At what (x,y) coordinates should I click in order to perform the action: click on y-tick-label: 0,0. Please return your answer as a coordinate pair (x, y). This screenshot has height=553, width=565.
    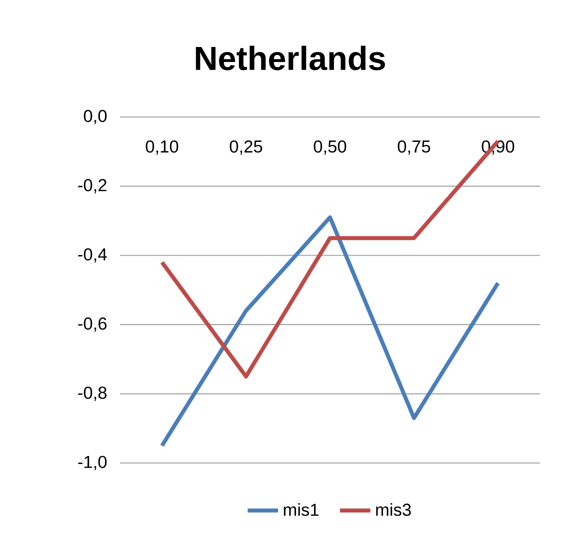
    Looking at the image, I should click on (95, 117).